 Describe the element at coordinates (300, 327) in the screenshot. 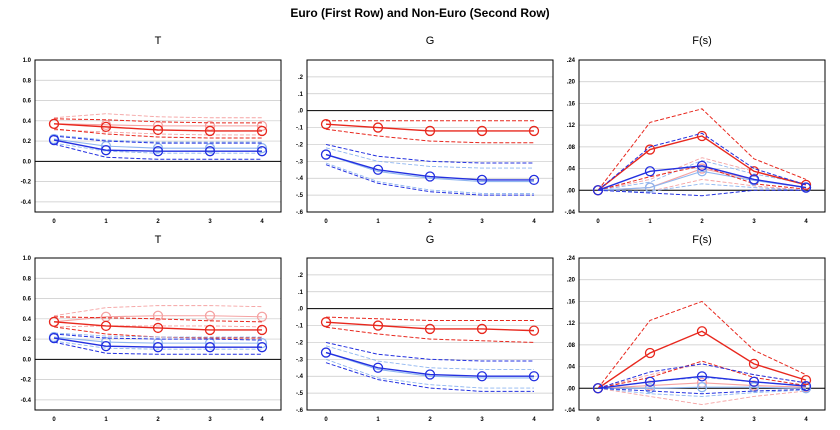

I see `y-tick-label: -.1` at that location.